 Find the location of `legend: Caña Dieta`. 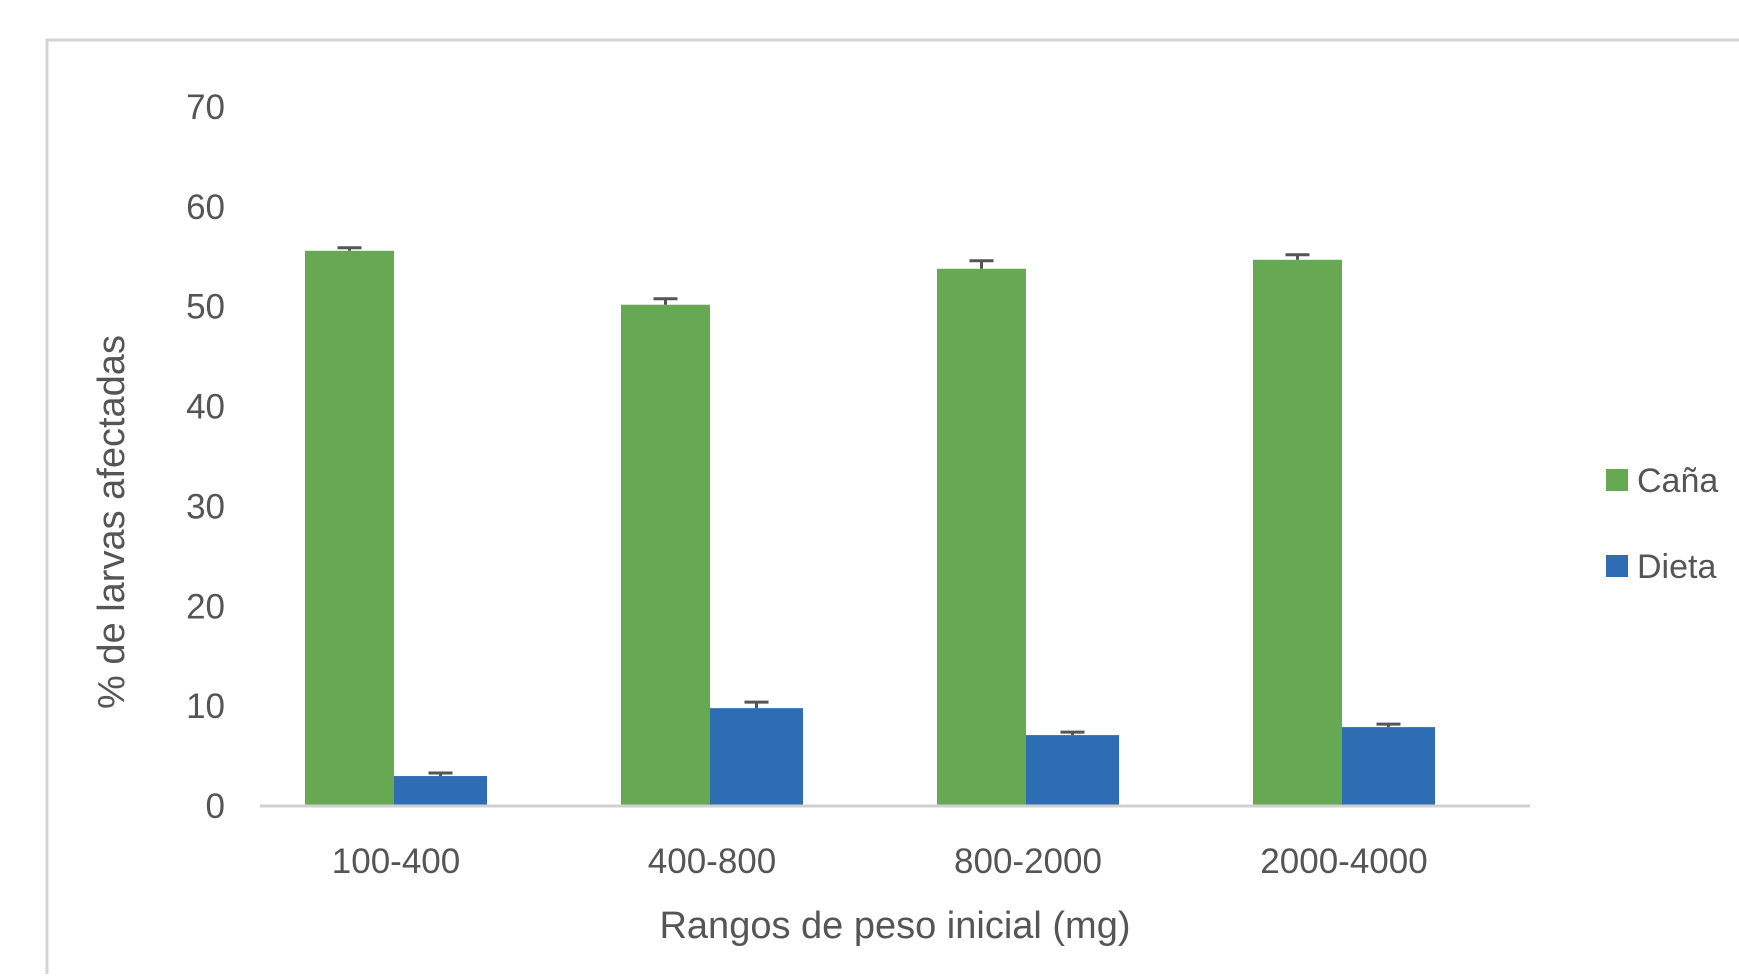

legend: Caña Dieta is located at coordinates (1662, 524).